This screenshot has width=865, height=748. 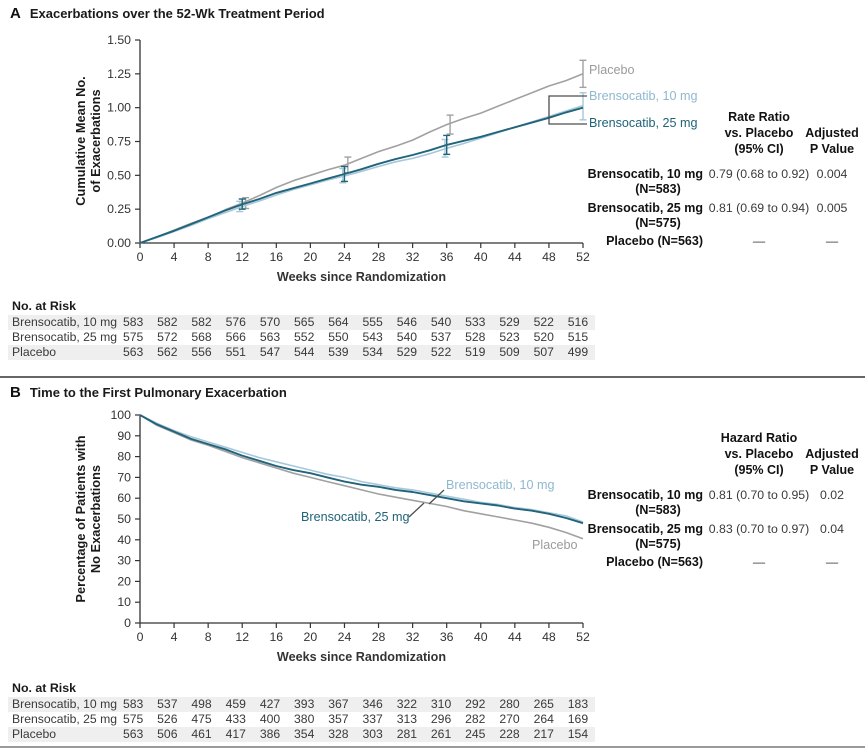 What do you see at coordinates (242, 637) in the screenshot?
I see `x-tick-label: 12` at bounding box center [242, 637].